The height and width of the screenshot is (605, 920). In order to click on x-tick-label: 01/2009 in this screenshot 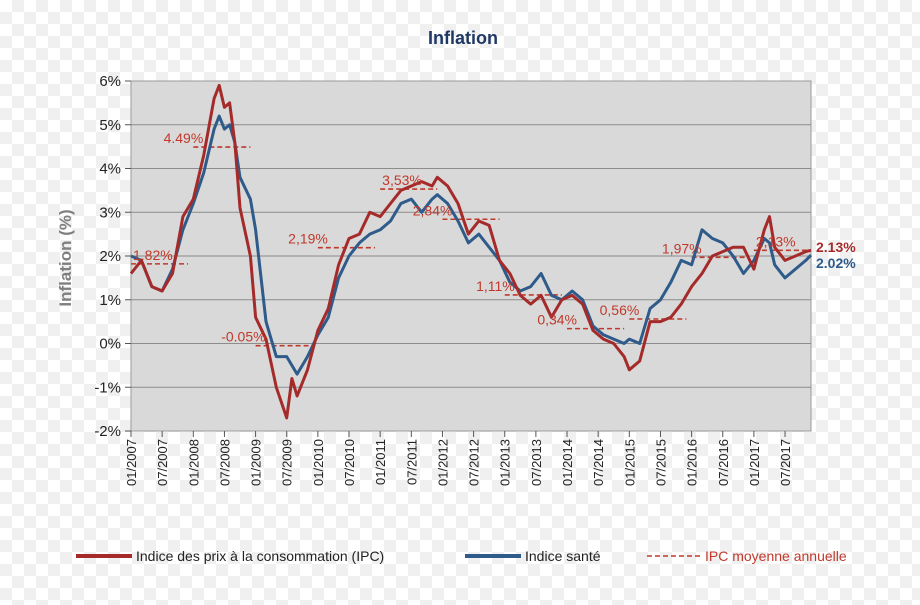, I will do `click(256, 462)`.